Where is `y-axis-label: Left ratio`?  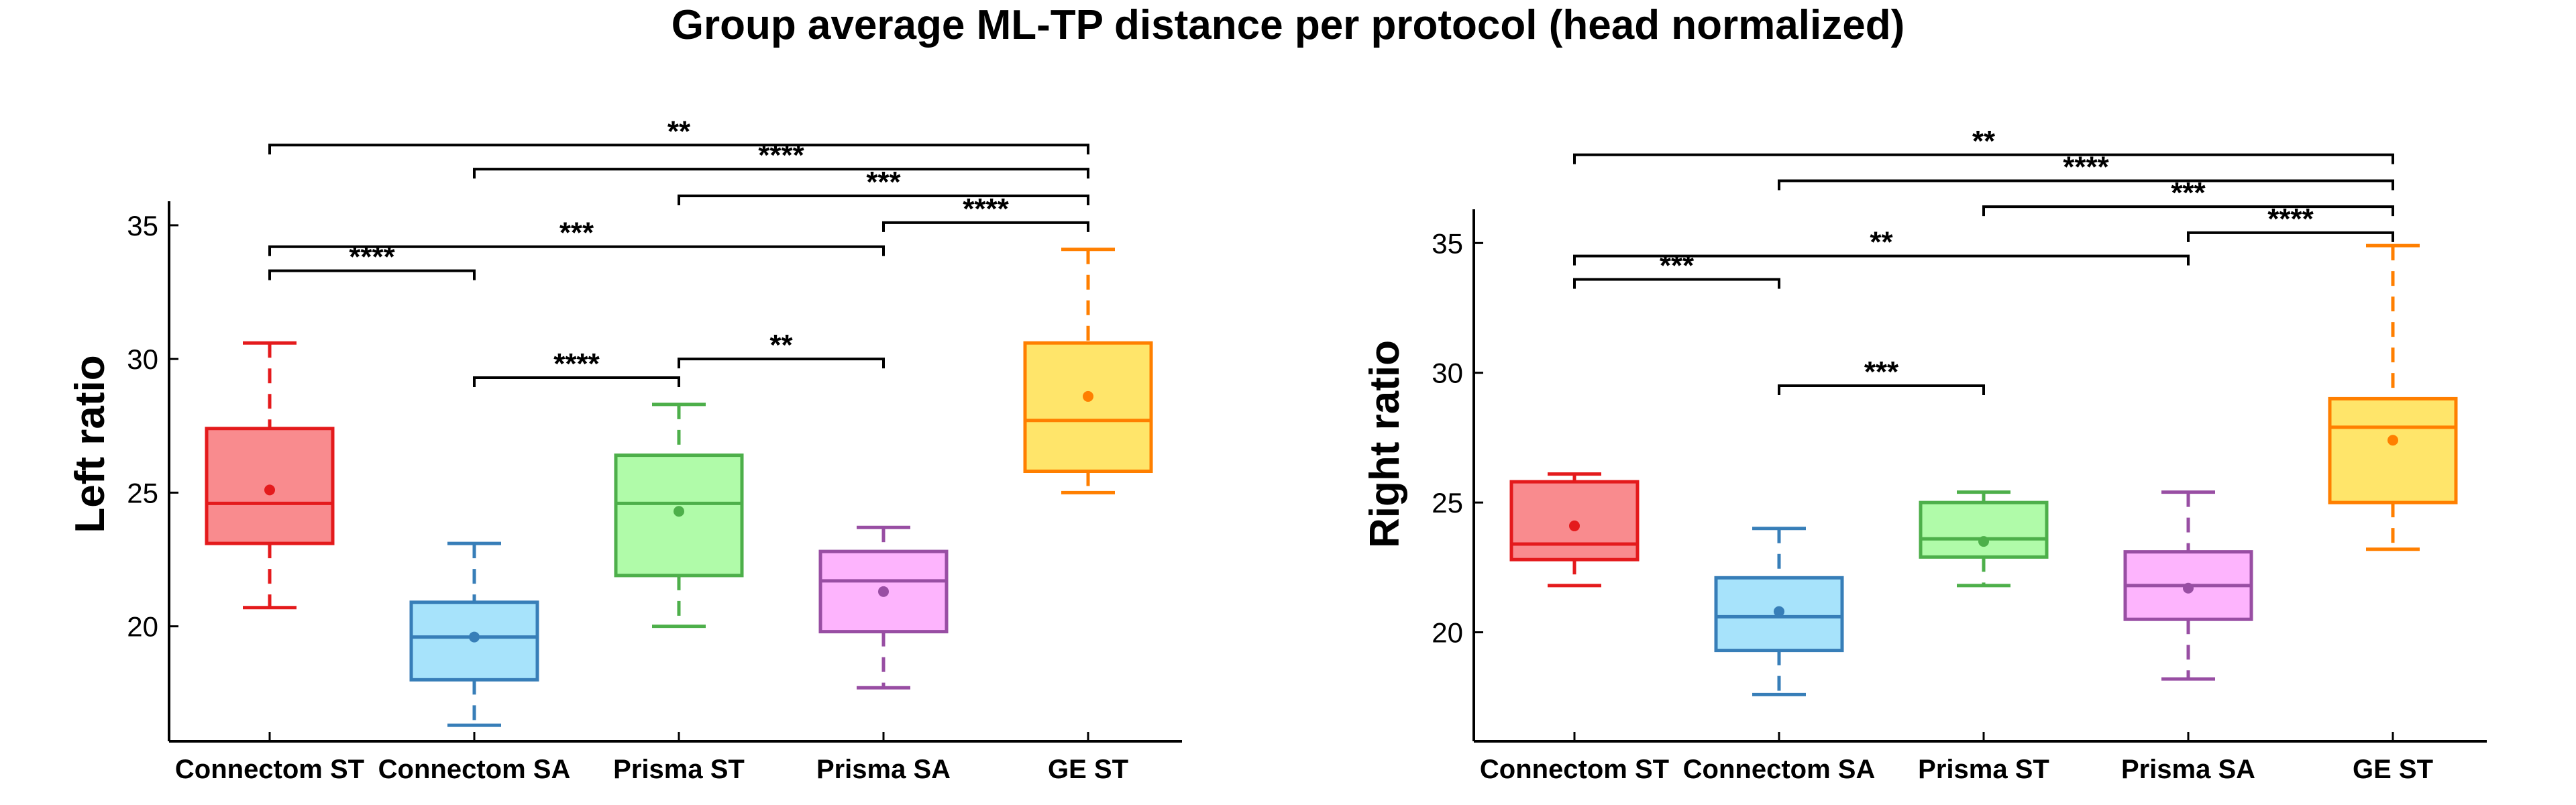
y-axis-label: Left ratio is located at coordinates (90, 444).